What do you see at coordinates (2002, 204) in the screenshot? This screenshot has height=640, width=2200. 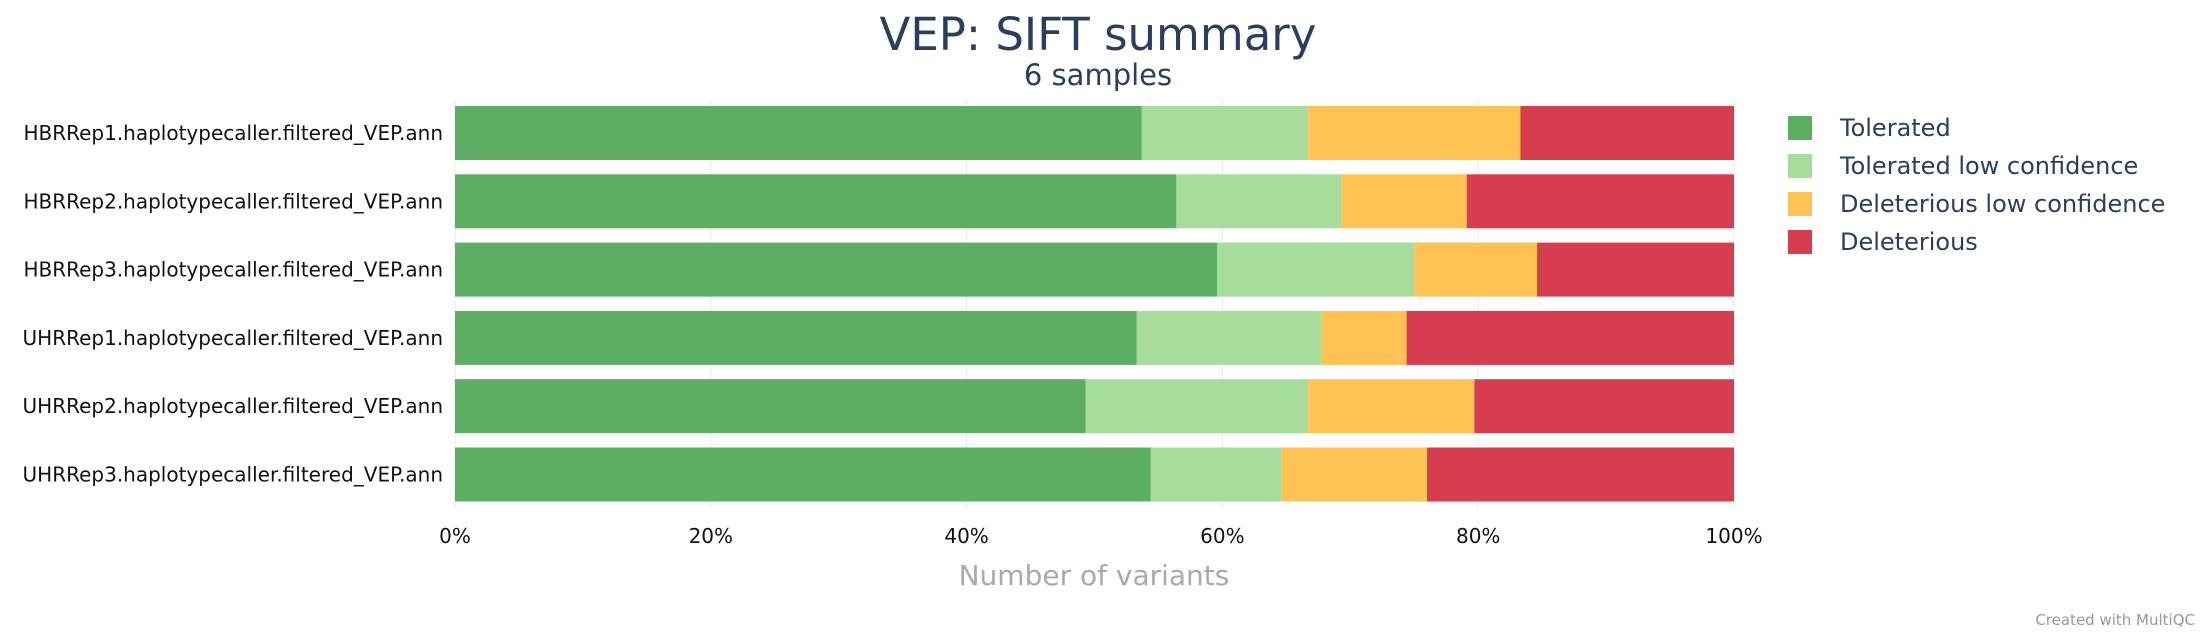 I see `legend-label: Deleterious low confidence` at bounding box center [2002, 204].